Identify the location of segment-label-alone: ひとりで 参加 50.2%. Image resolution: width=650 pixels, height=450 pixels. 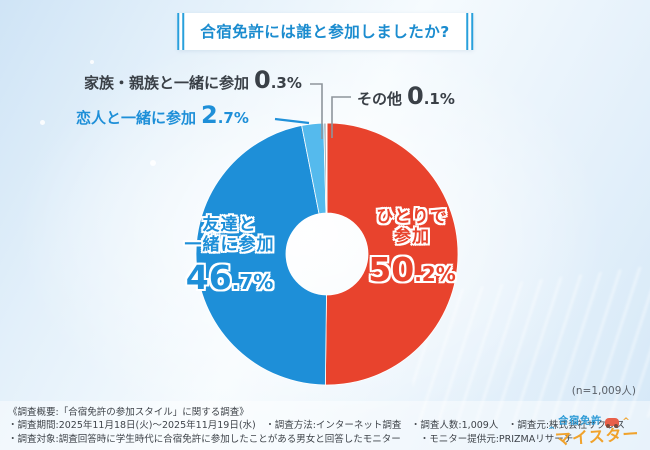
(412, 248).